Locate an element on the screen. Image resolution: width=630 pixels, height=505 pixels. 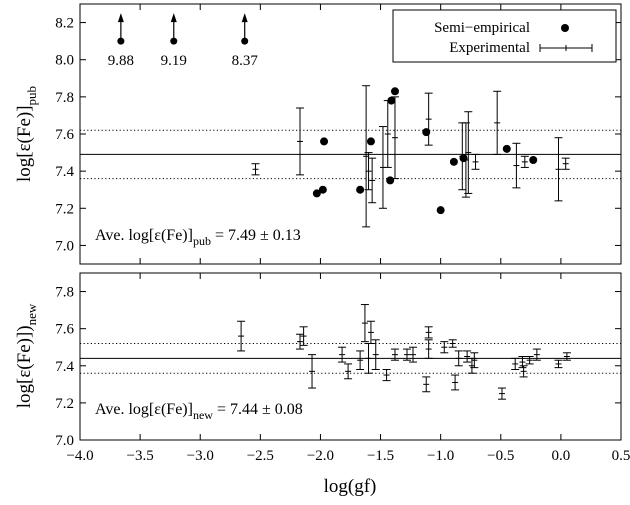
legend-label-semi: Semi−empirical is located at coordinates (482, 28).